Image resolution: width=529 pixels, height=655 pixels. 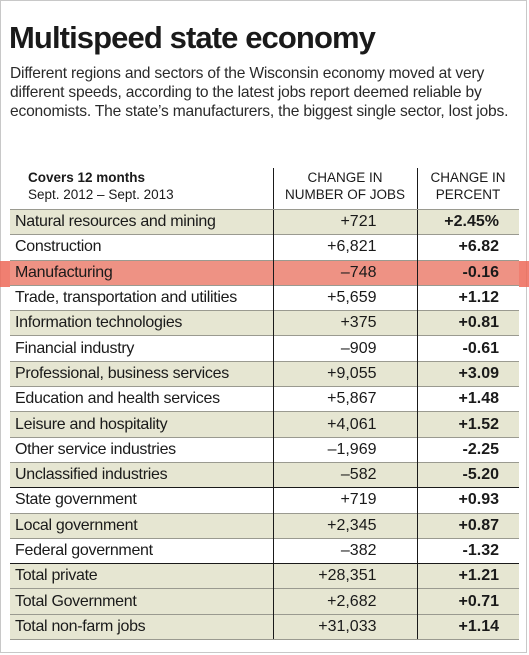 I want to click on table-row: Federal government –382 -1.32, so click(x=264, y=550).